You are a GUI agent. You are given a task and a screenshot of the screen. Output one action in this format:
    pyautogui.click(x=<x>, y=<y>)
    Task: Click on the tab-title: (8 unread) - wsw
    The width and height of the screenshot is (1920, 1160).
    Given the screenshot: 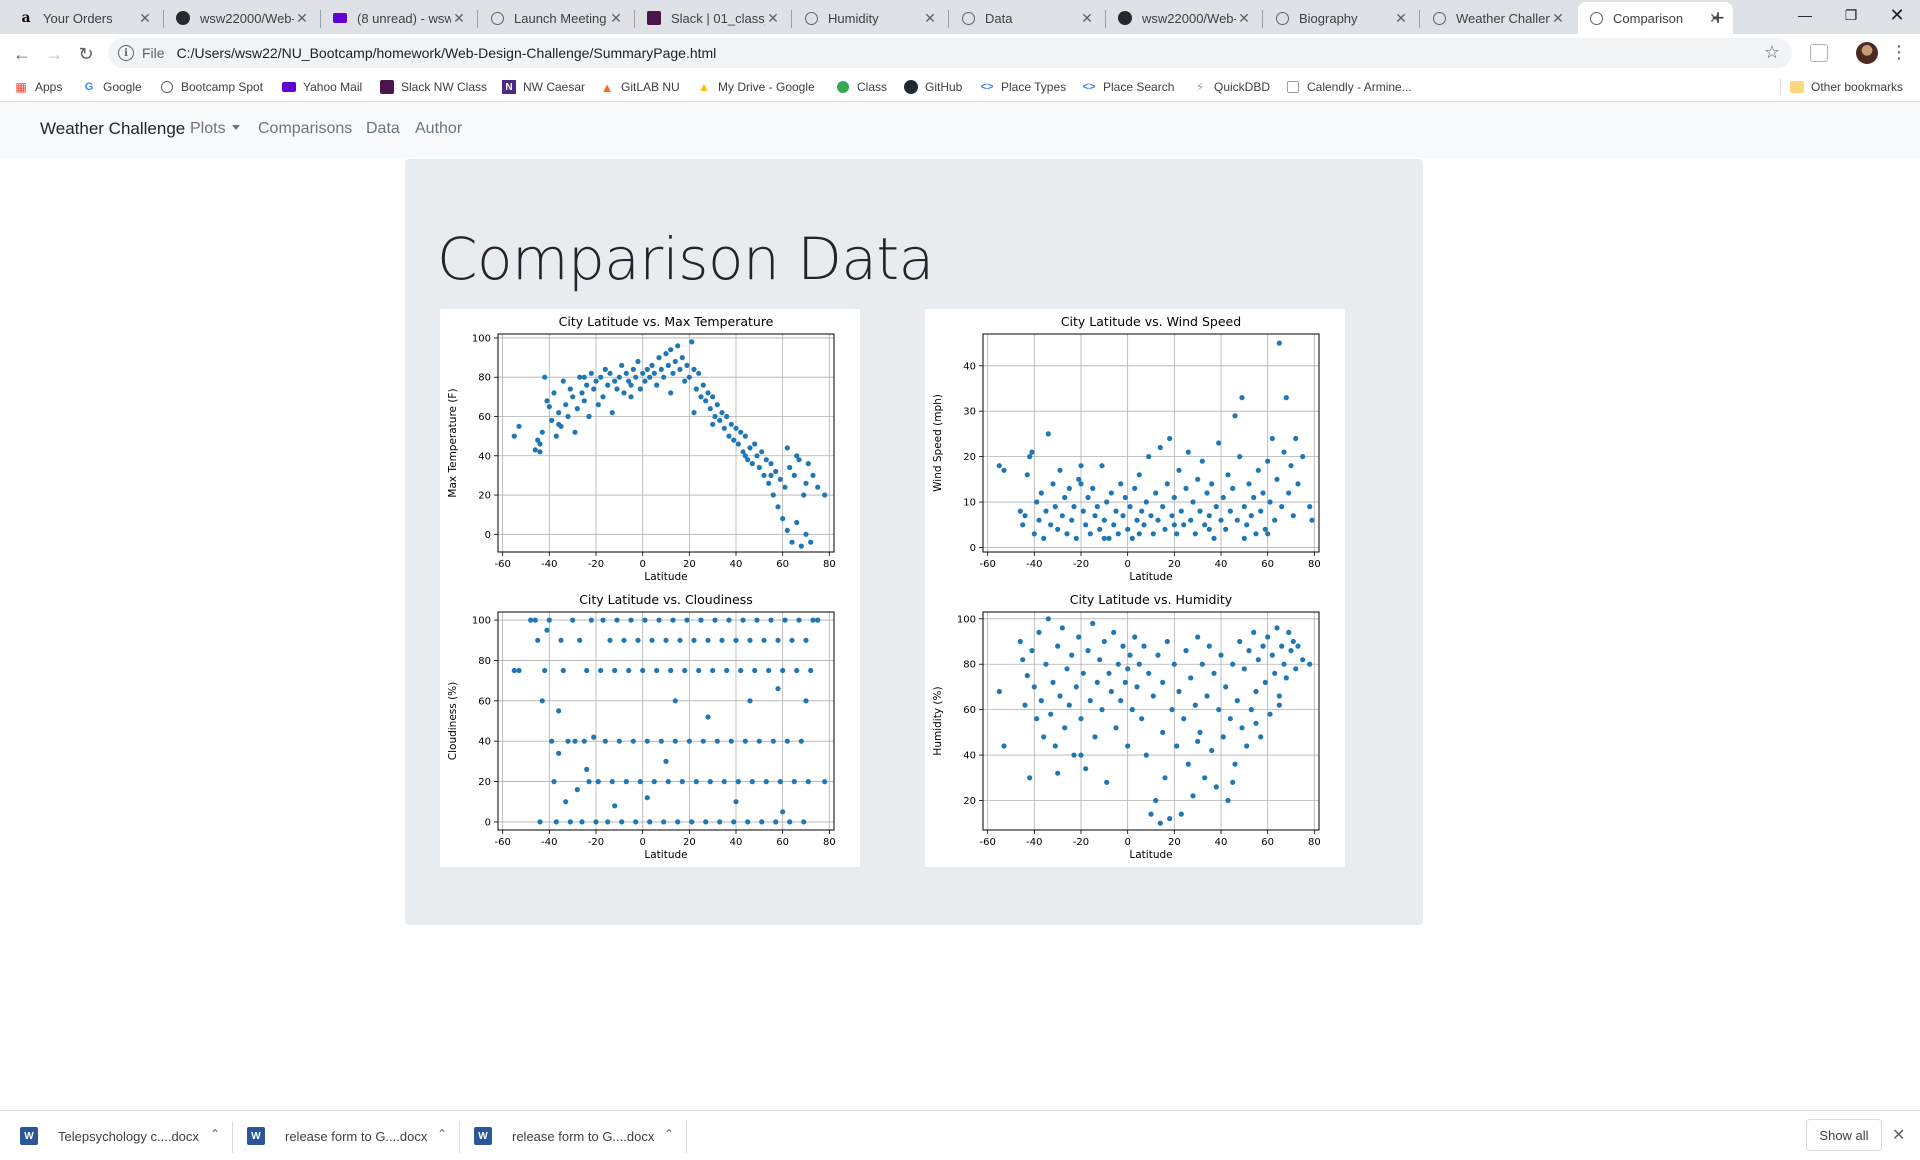 What is the action you would take?
    pyautogui.click(x=404, y=18)
    